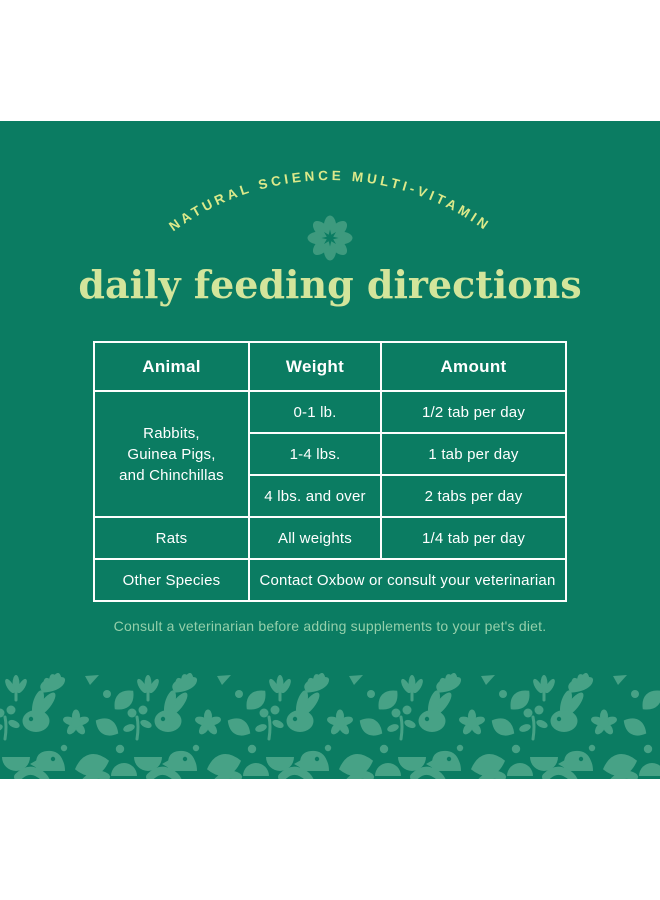 This screenshot has height=900, width=660. I want to click on table-row: 1-4 lbs. 1 tab per day, so click(330, 454).